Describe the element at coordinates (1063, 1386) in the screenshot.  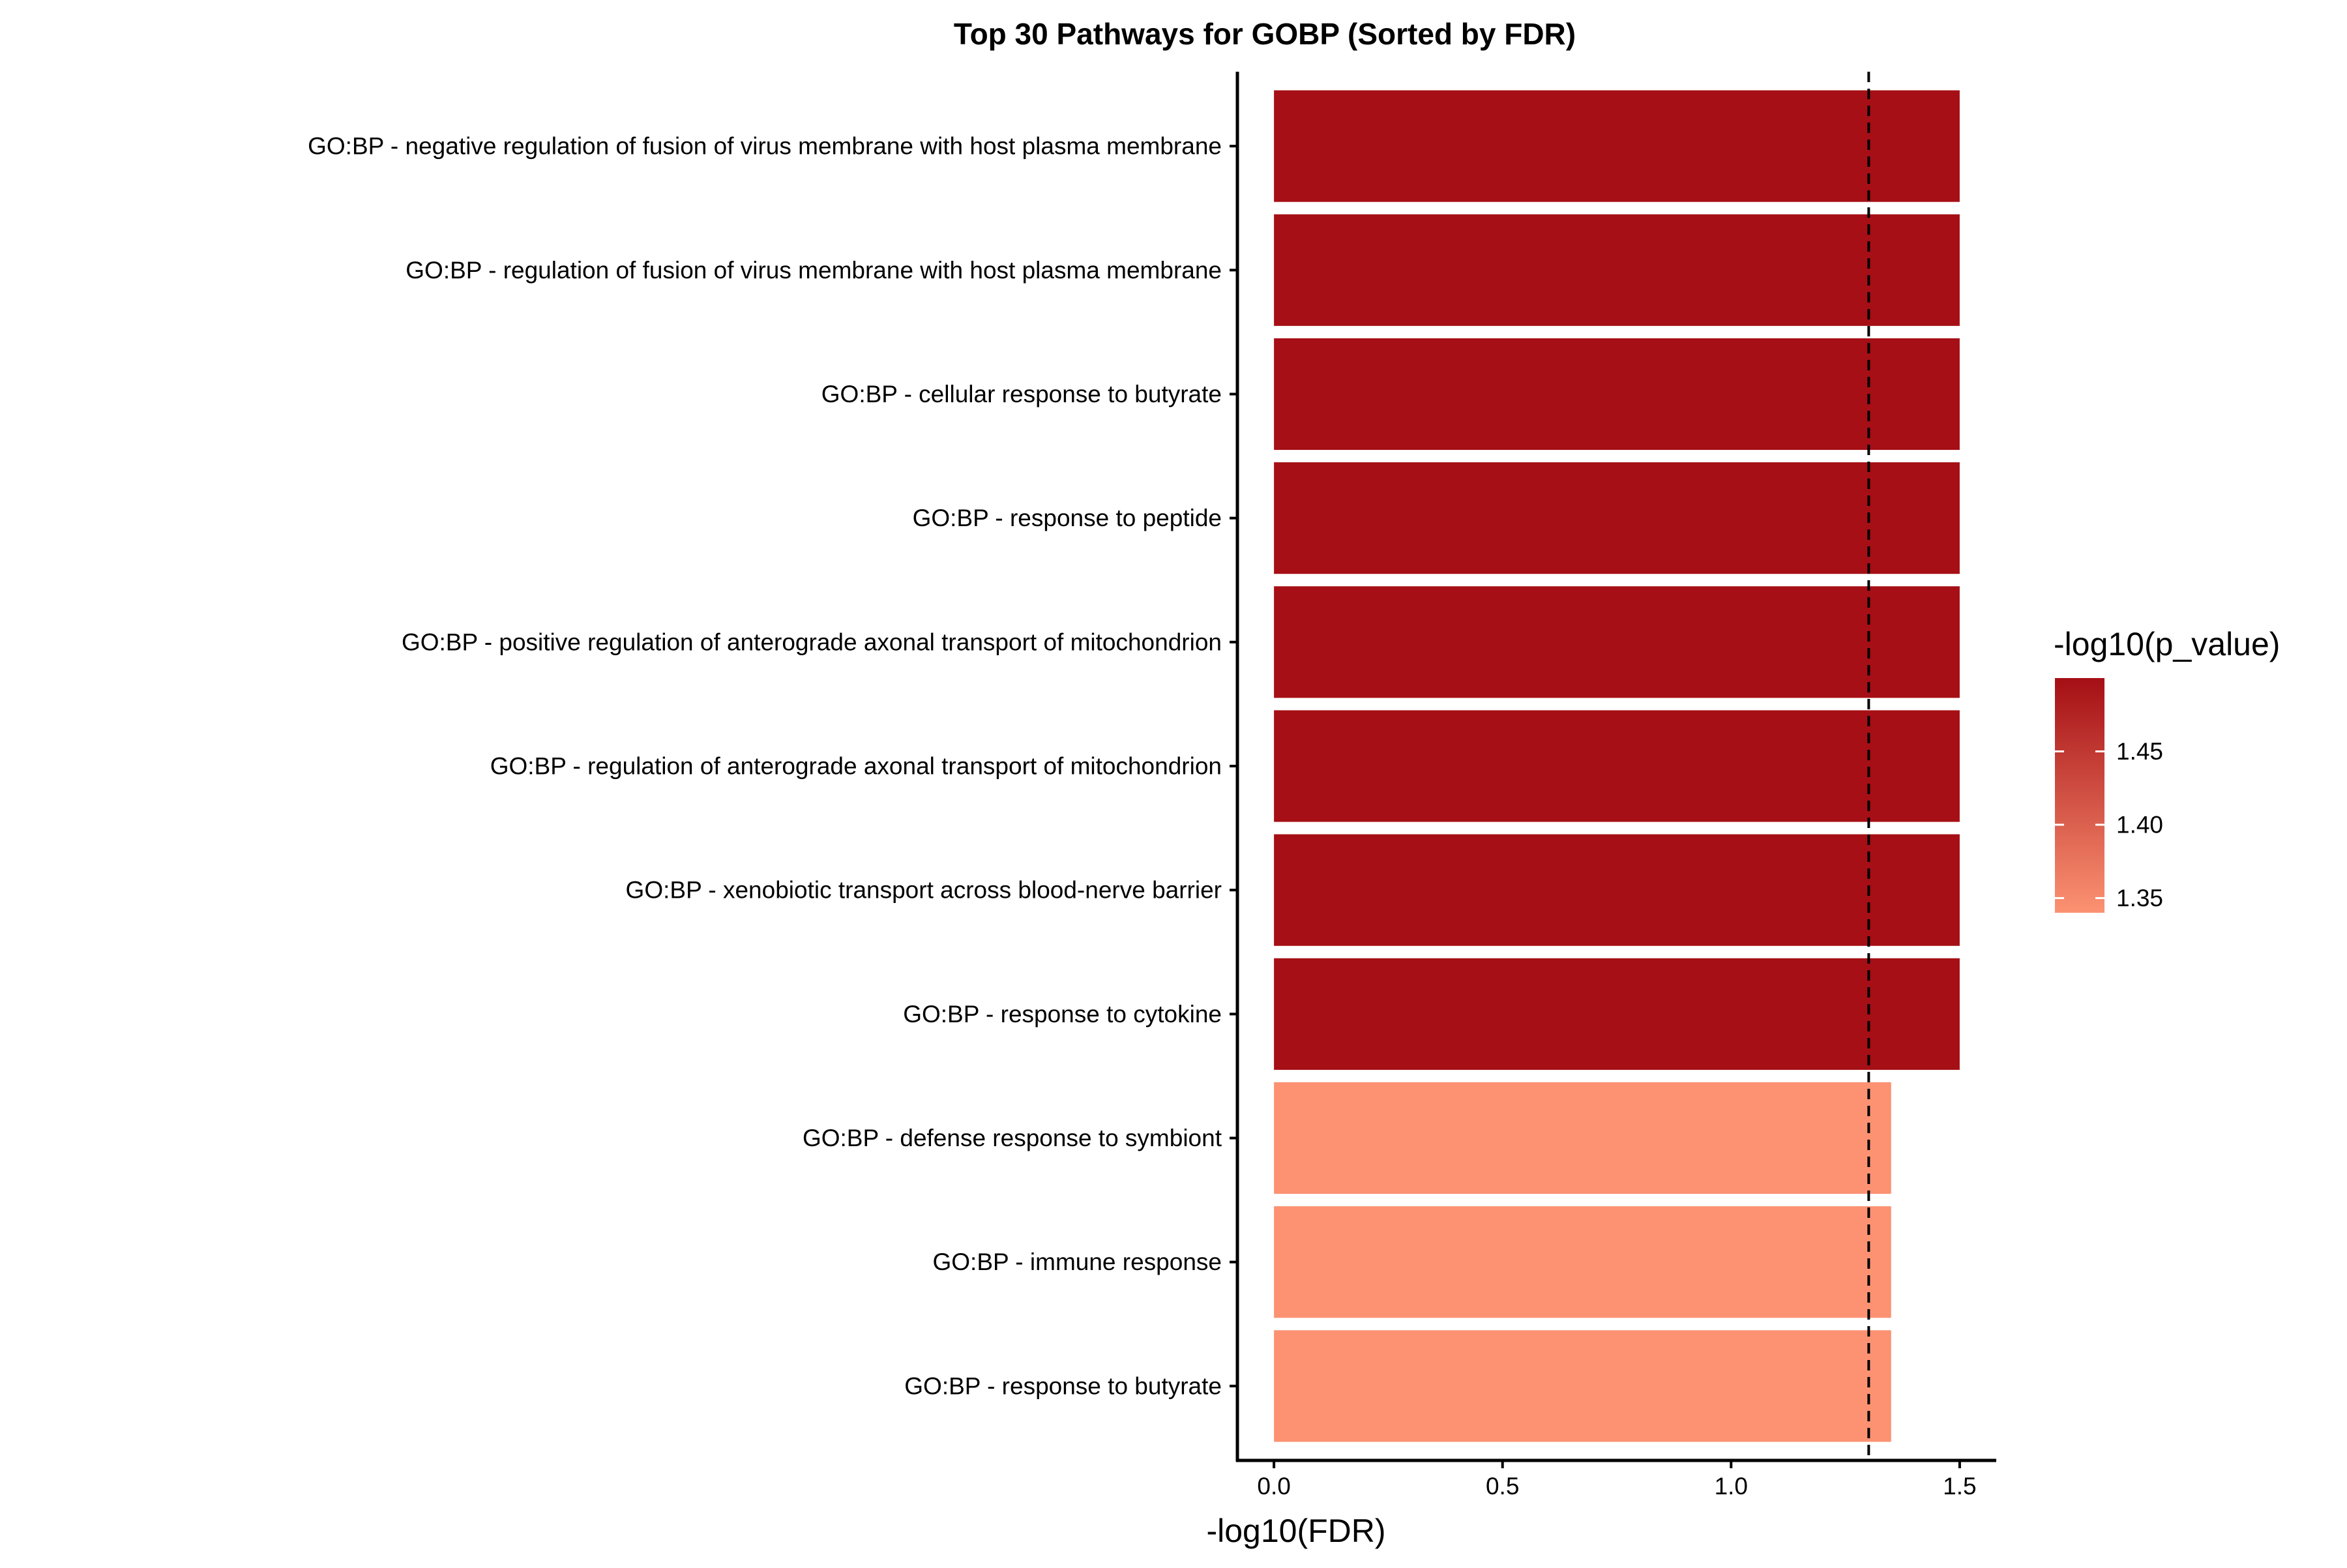
I see `y-tick-label: GO:BP - response to butyrate` at that location.